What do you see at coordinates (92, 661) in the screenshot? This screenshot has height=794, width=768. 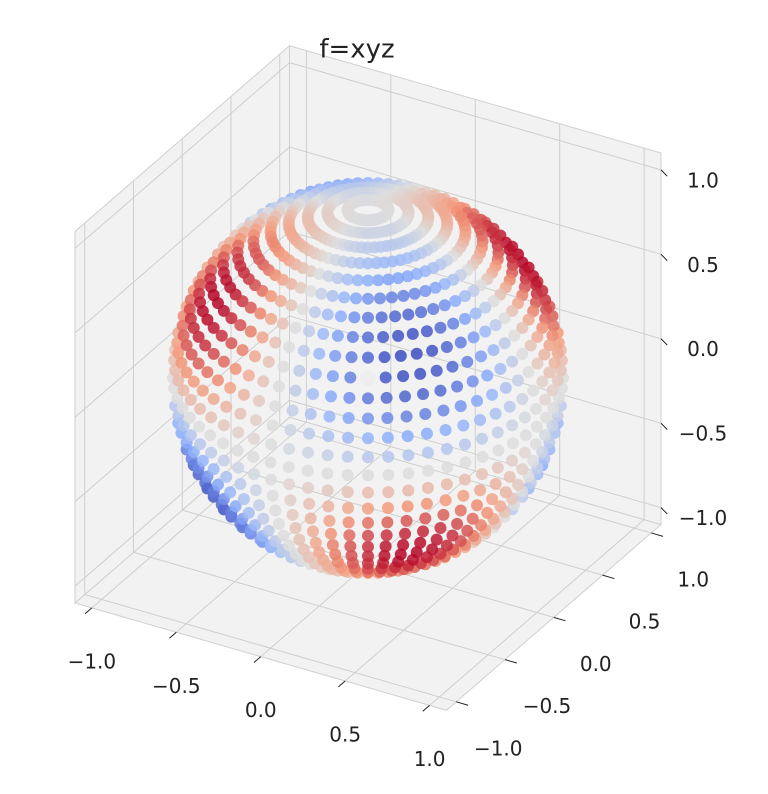 I see `x-tick-label: −1.0` at bounding box center [92, 661].